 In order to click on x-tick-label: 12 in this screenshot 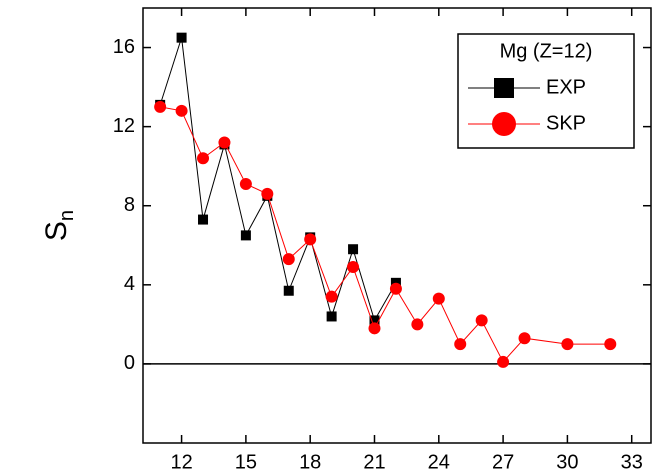, I will do `click(181, 462)`.